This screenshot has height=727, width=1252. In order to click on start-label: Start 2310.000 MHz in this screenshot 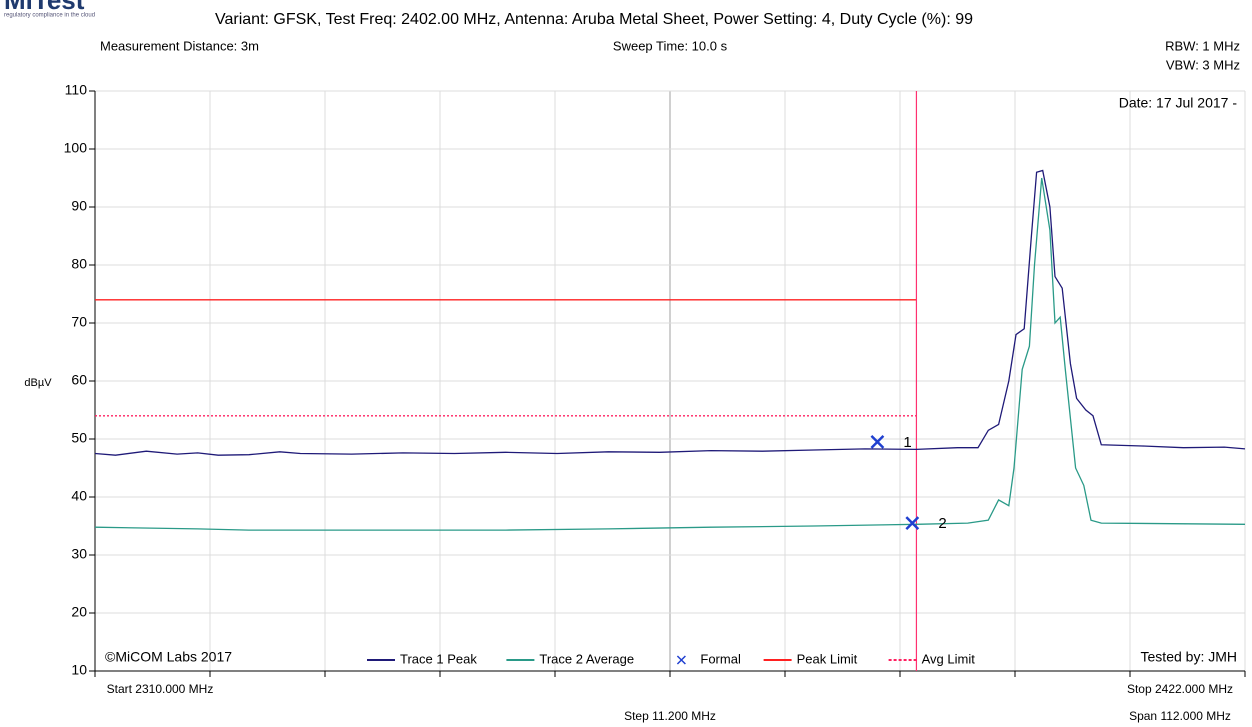, I will do `click(160, 689)`.